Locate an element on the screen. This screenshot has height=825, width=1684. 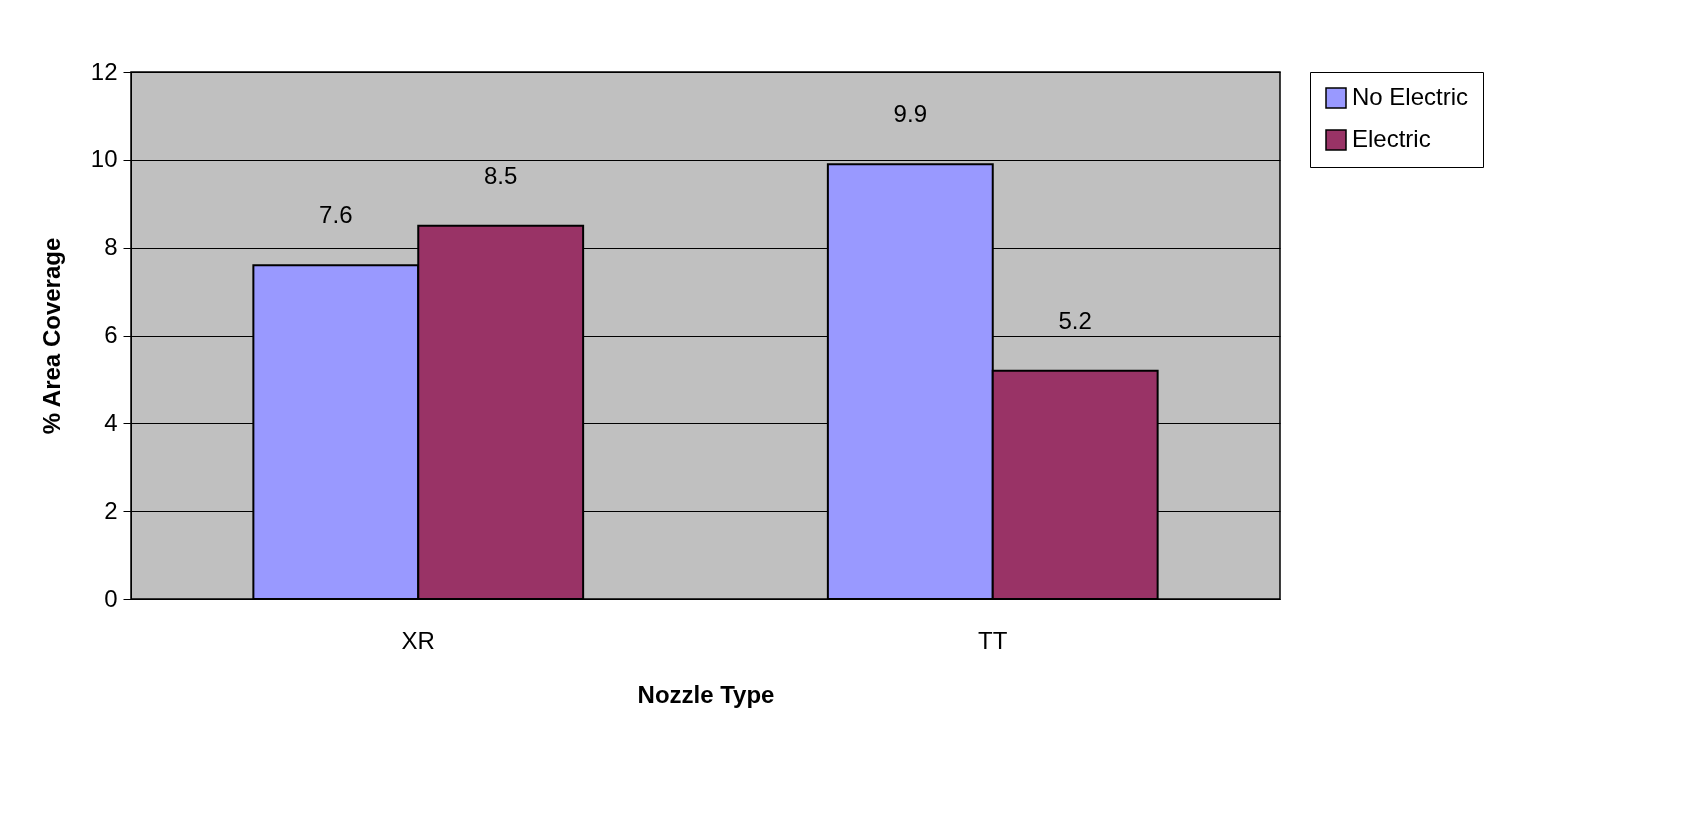
data-label: 8.5 is located at coordinates (501, 175).